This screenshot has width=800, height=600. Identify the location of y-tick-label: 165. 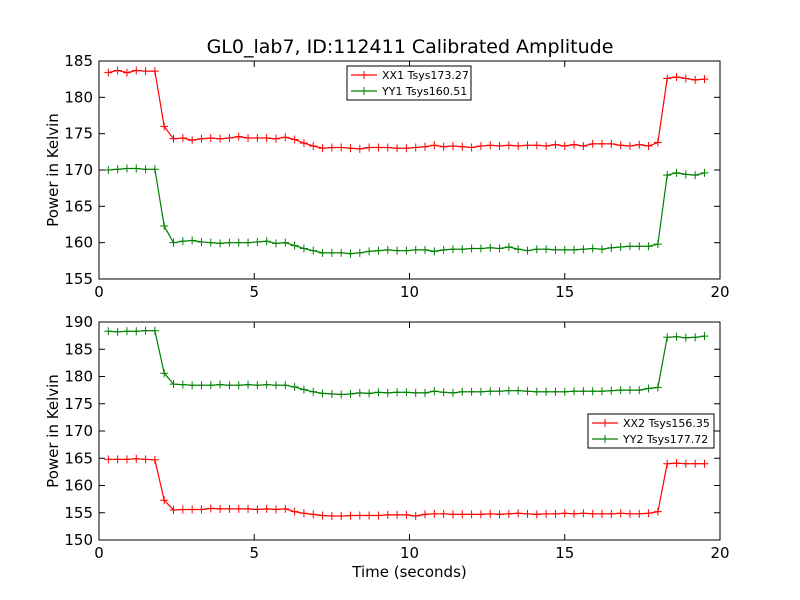
(78, 458).